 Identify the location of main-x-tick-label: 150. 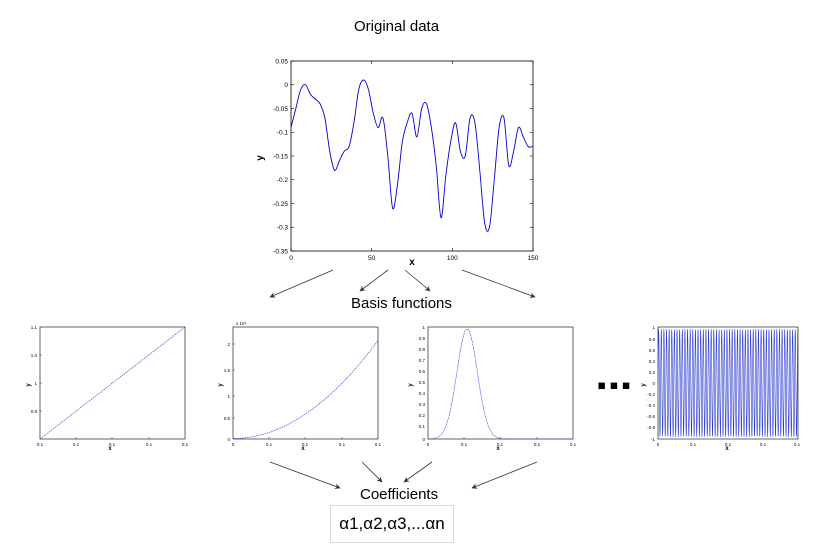
(533, 258).